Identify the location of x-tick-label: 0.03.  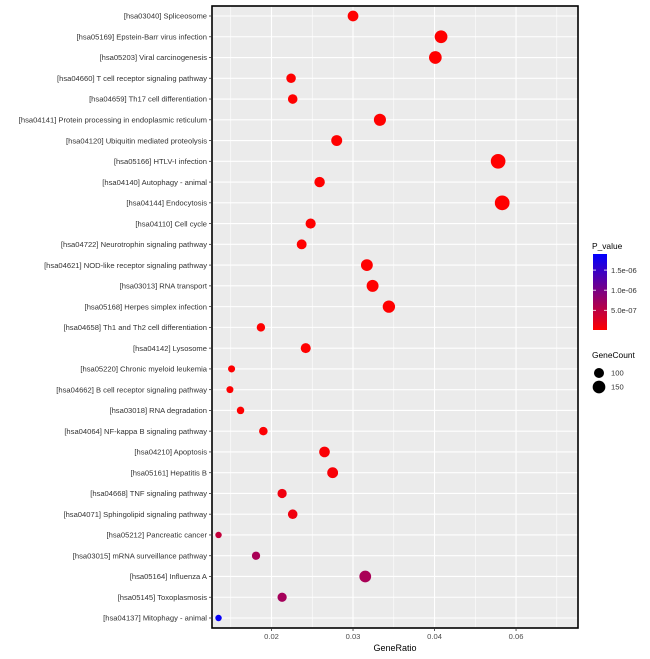
(353, 636).